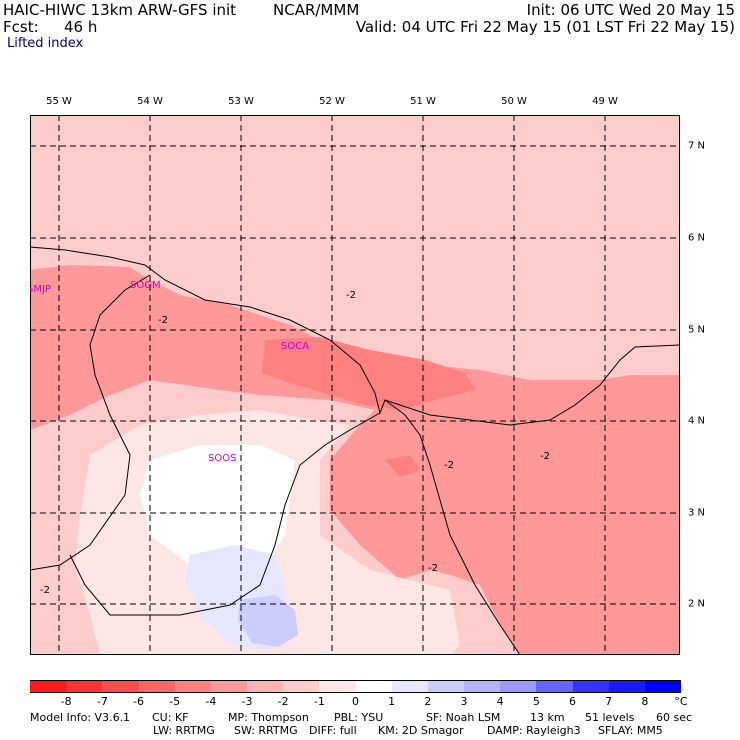  What do you see at coordinates (316, 10) in the screenshot?
I see `center-title: NCAR/MMM` at bounding box center [316, 10].